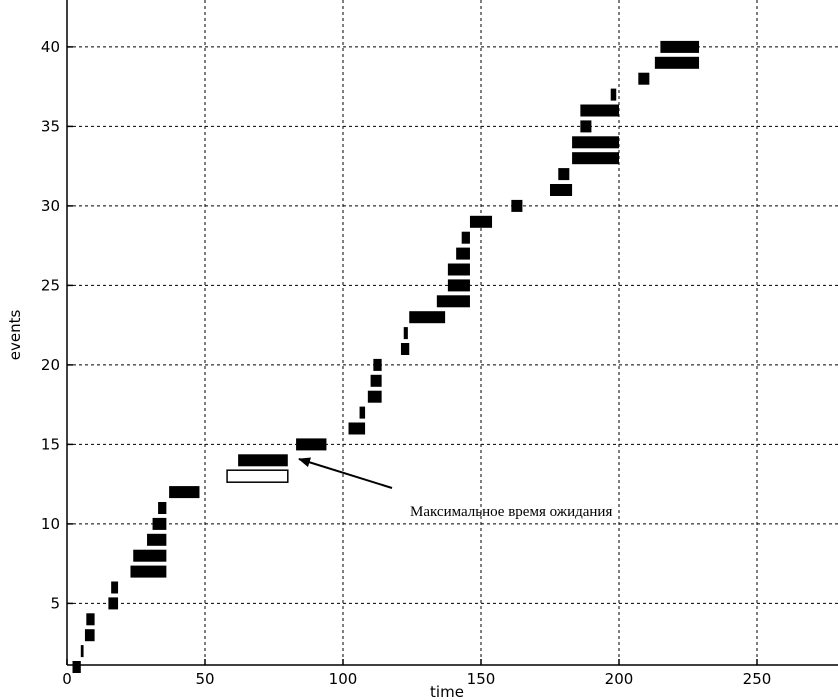 Image resolution: width=838 pixels, height=700 pixels. What do you see at coordinates (345, 473) in the screenshot?
I see `annotation-arrow` at bounding box center [345, 473].